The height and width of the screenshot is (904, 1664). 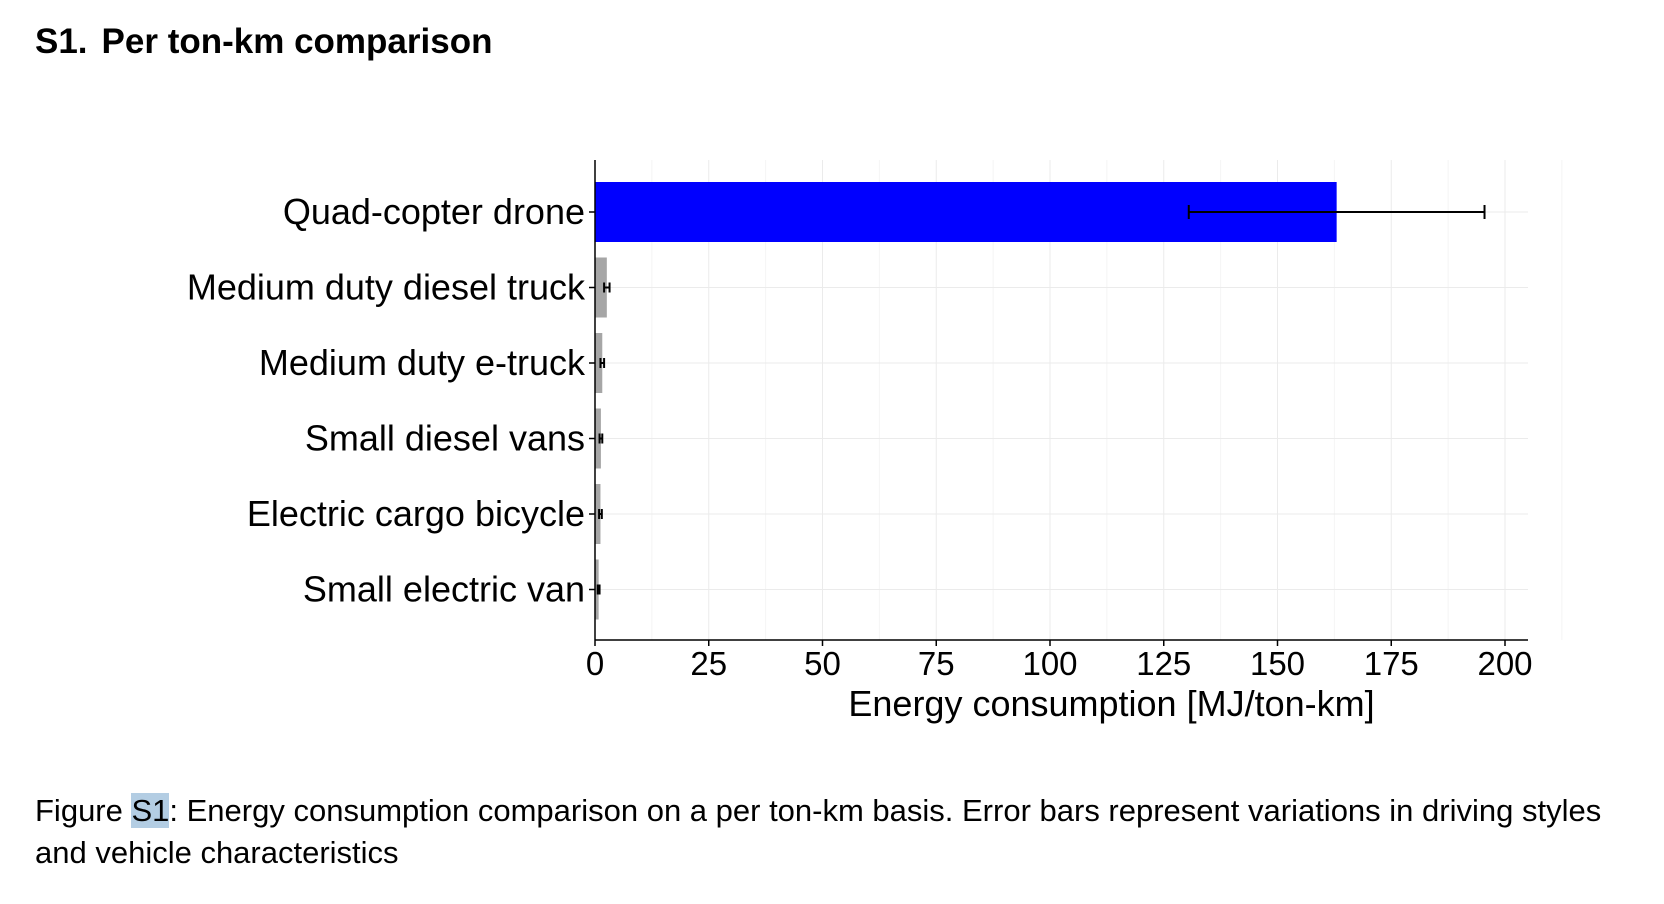 I want to click on x-tick-label: 150, so click(x=1277, y=663).